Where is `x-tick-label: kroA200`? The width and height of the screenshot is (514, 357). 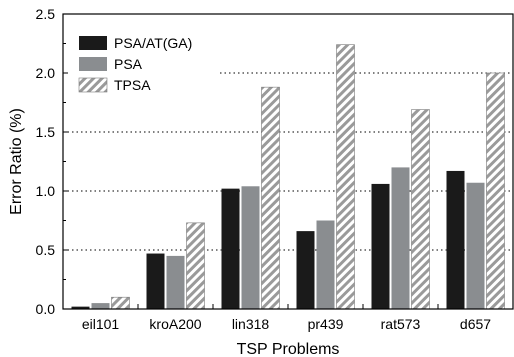
x-tick-label: kroA200 is located at coordinates (175, 324).